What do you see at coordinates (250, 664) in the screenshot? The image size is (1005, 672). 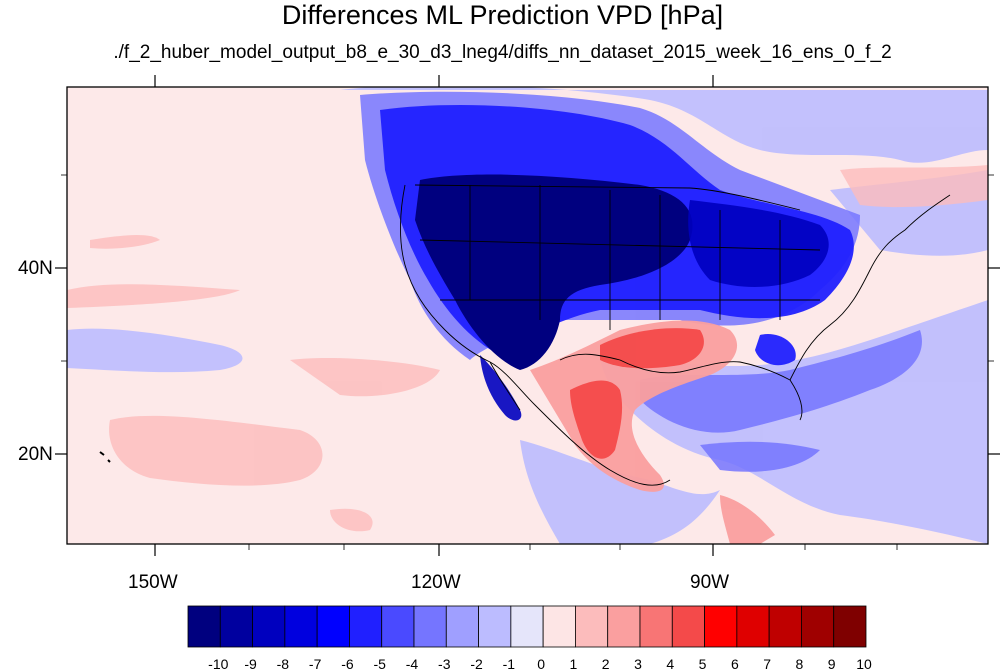 I see `colorbar-tick-label: -9` at bounding box center [250, 664].